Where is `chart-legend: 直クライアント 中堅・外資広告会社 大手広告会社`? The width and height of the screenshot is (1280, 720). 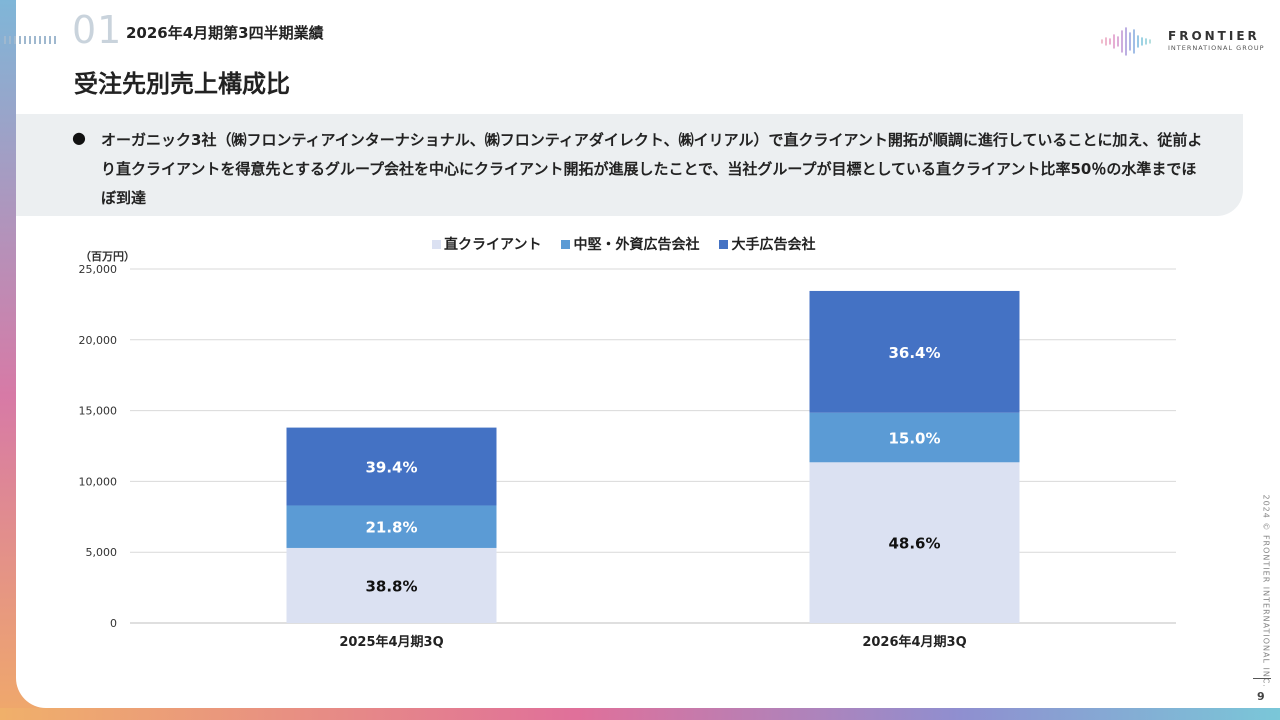
chart-legend: 直クライアント 中堅・外資広告会社 大手広告会社 is located at coordinates (623, 244).